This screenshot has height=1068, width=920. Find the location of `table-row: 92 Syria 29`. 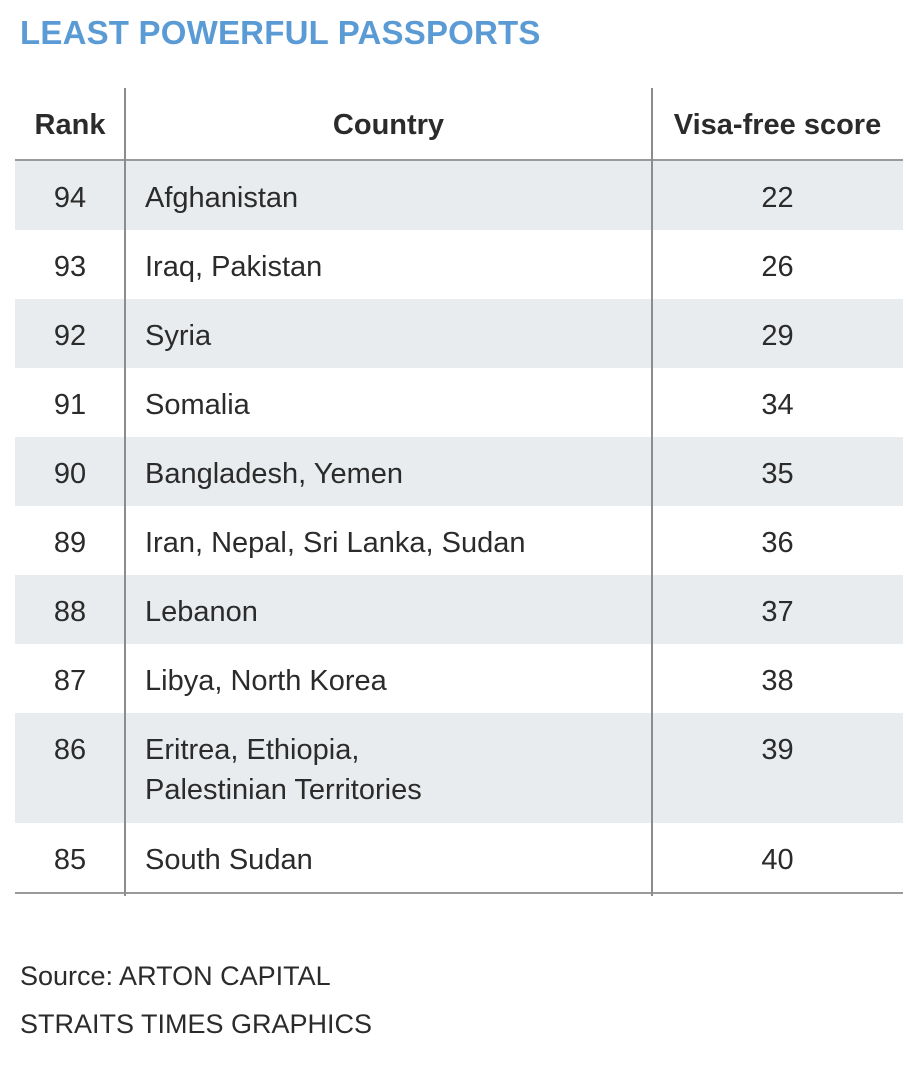

table-row: 92 Syria 29 is located at coordinates (459, 333).